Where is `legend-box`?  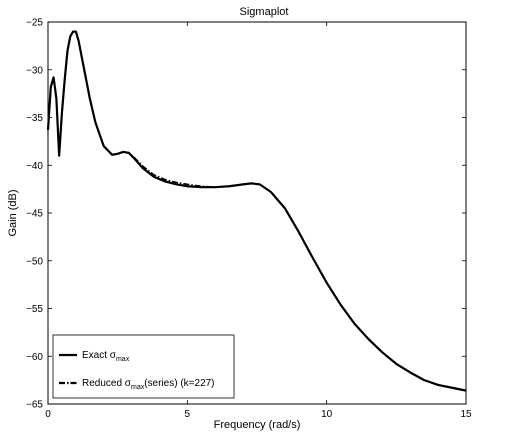 legend-box is located at coordinates (143, 366).